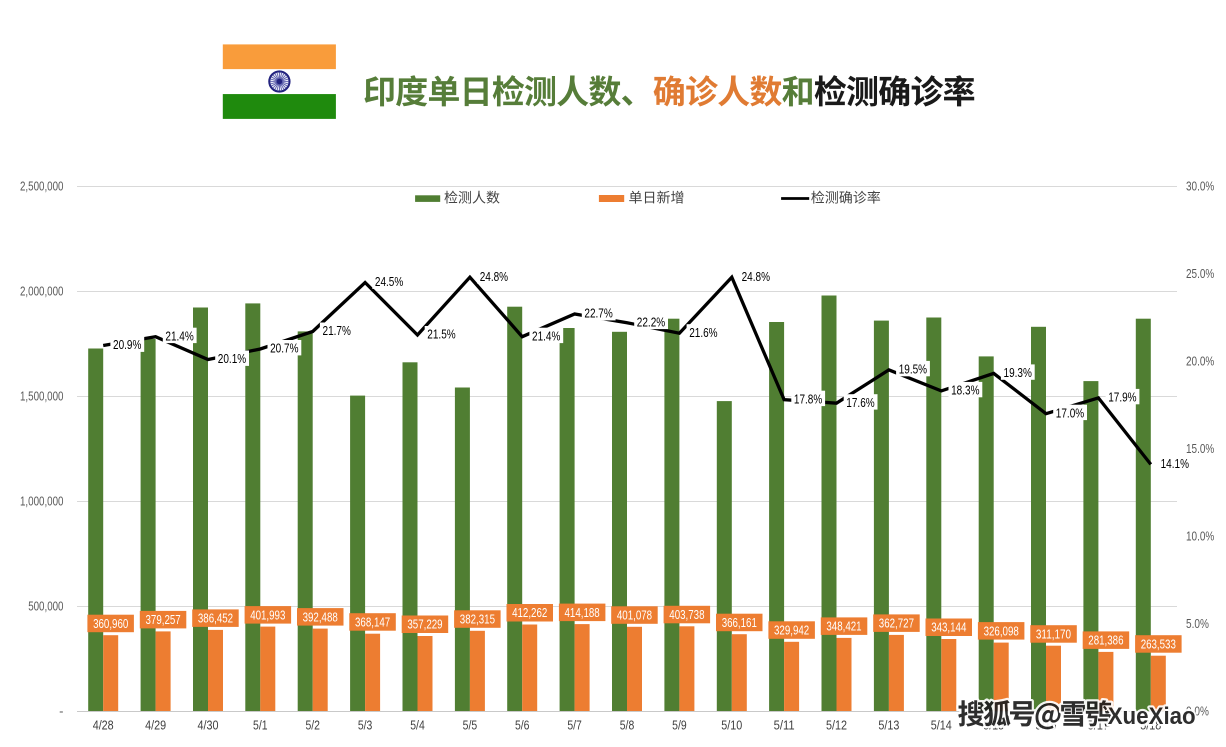  I want to click on svg-text: 5.0%, so click(1197, 623).